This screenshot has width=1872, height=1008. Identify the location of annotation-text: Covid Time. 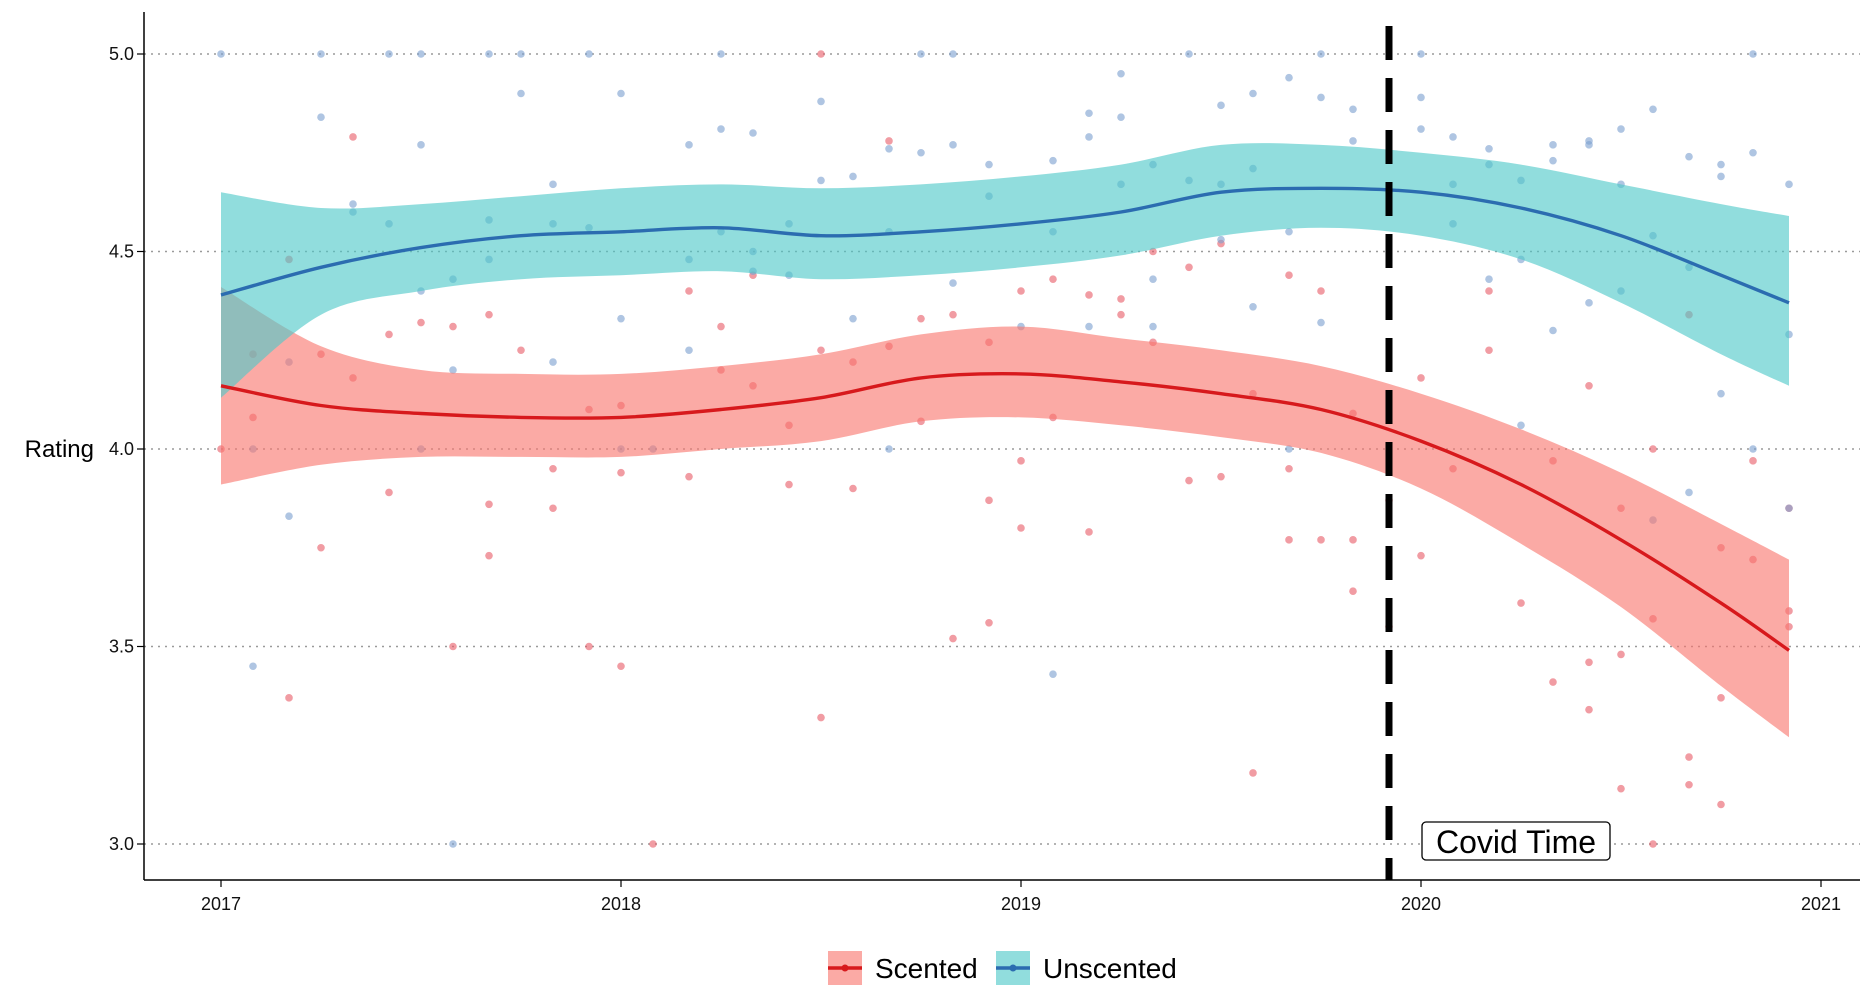
(1516, 842).